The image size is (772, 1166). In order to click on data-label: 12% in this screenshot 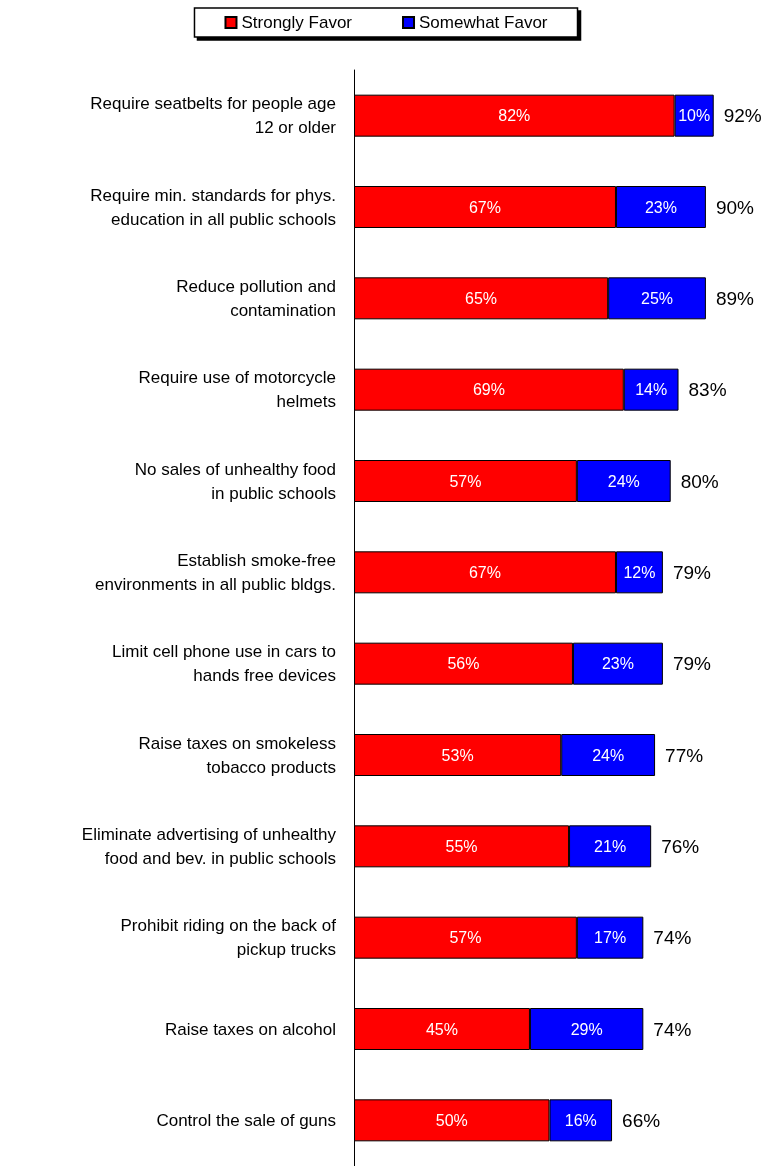, I will do `click(639, 572)`.